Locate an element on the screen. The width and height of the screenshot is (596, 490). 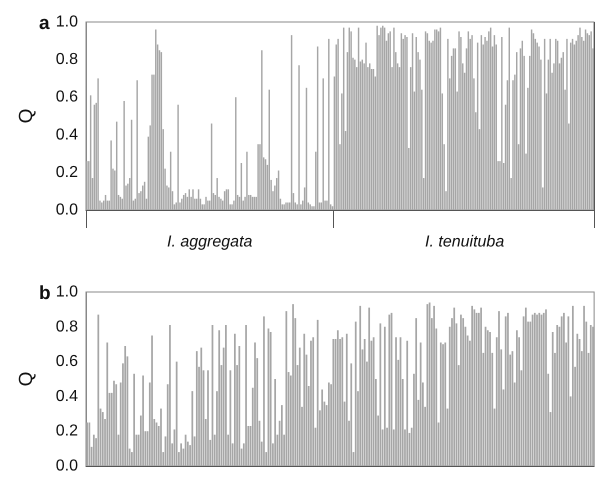
x-tick-label: I. aggregata is located at coordinates (210, 242).